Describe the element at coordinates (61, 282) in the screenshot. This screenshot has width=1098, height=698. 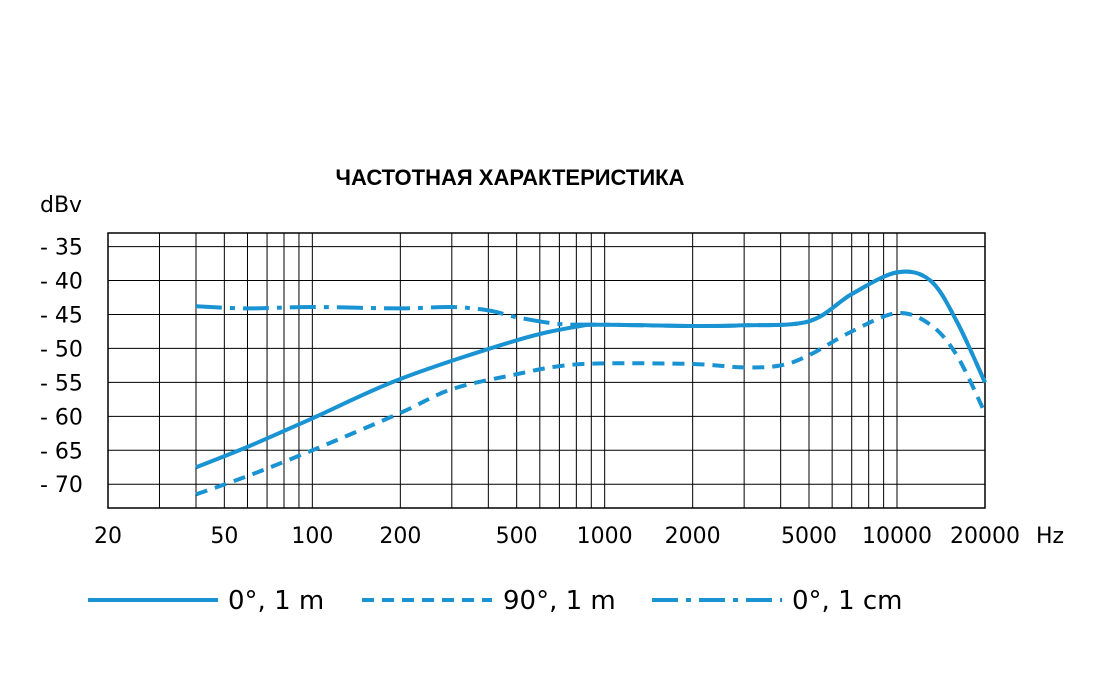
I see `y-tick-label: - 40` at that location.